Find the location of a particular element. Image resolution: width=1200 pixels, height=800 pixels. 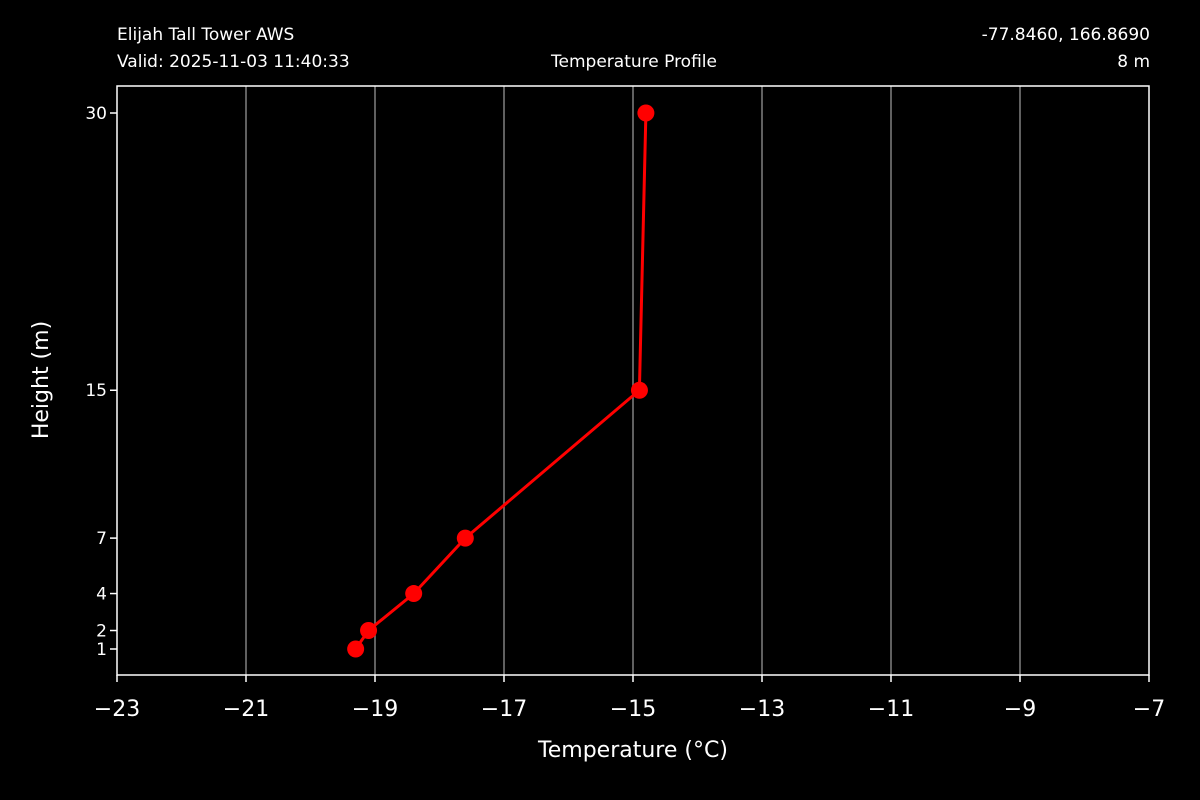

x-tick-label: −9 is located at coordinates (1020, 709).